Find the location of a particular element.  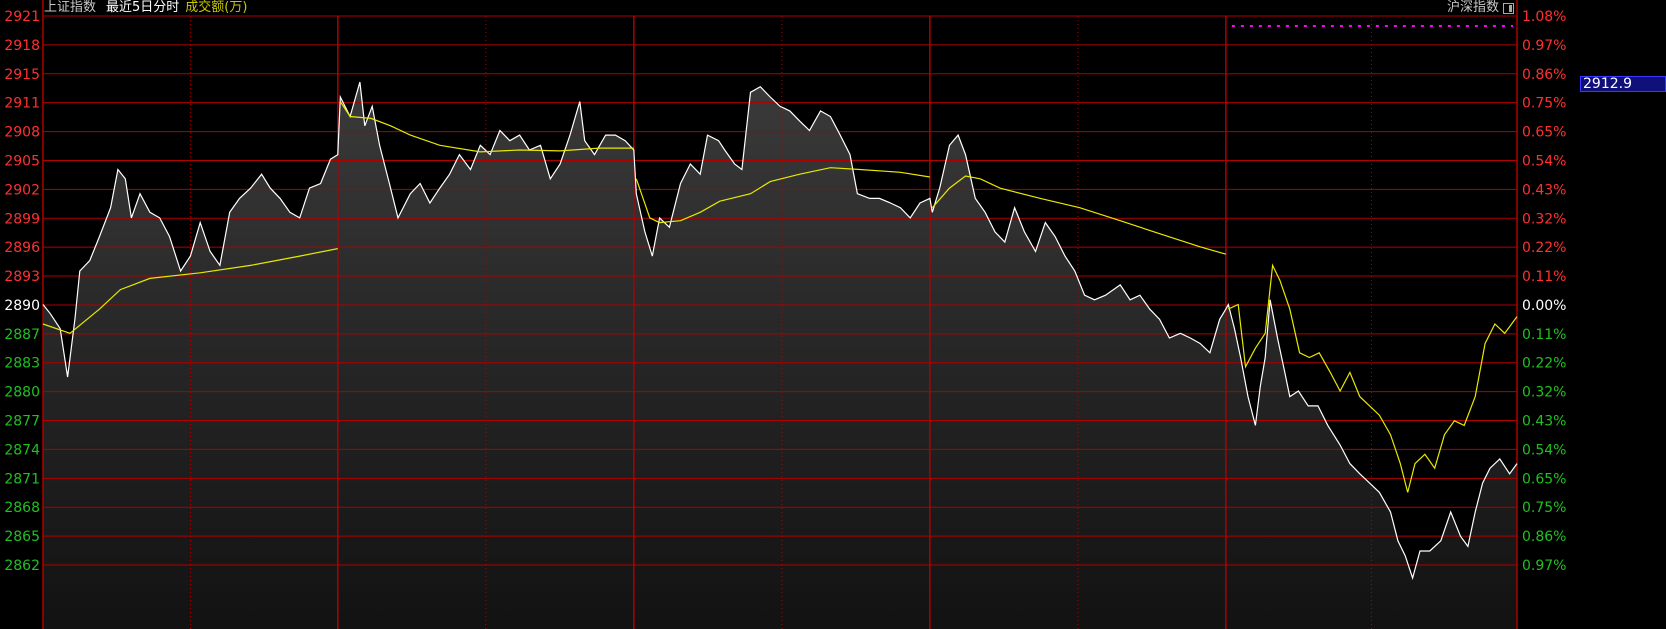

left-axis-tick-label: 2902 is located at coordinates (22, 190).